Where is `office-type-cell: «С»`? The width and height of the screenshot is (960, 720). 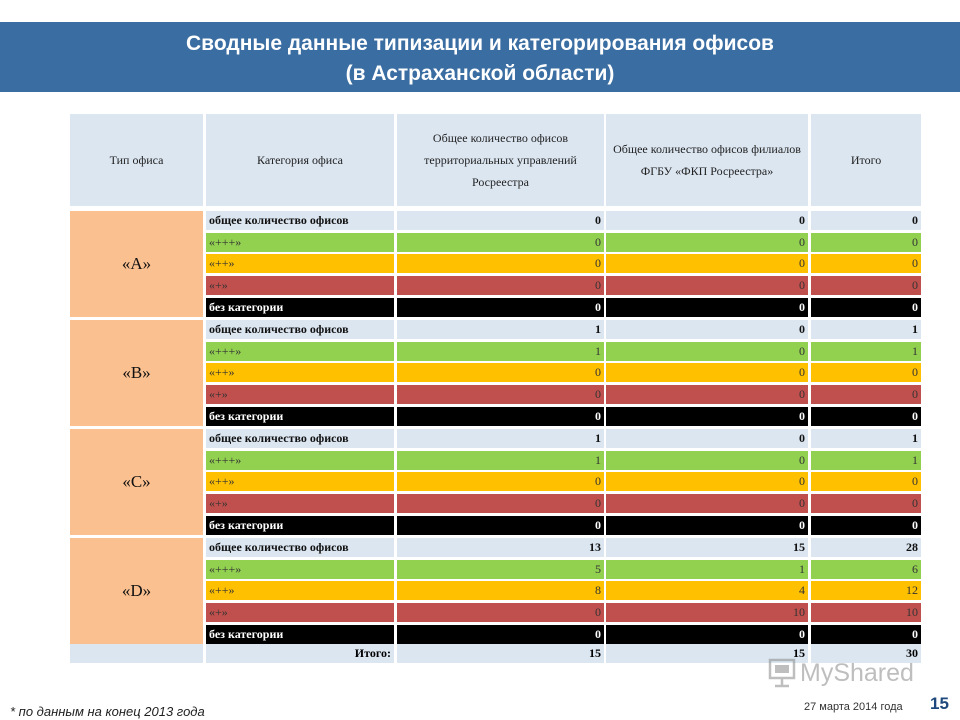 office-type-cell: «С» is located at coordinates (136, 482).